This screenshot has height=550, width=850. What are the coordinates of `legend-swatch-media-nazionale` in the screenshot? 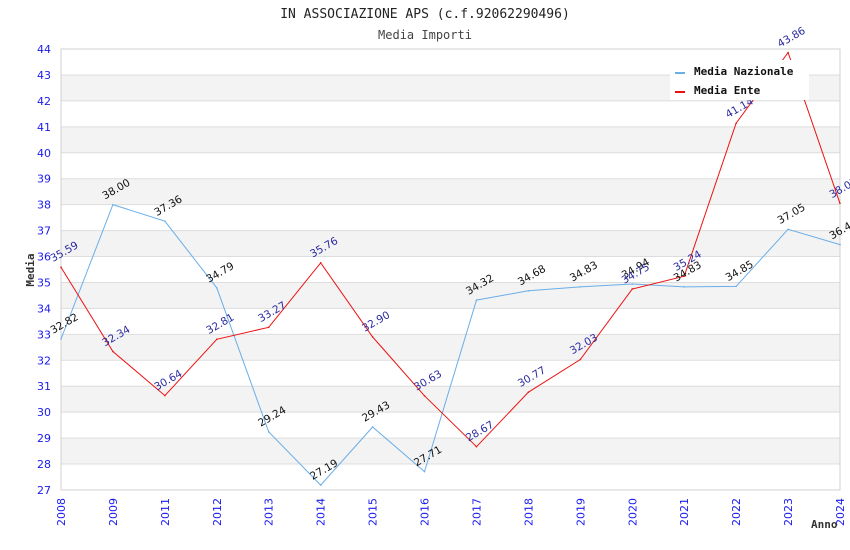 It's located at (680, 73).